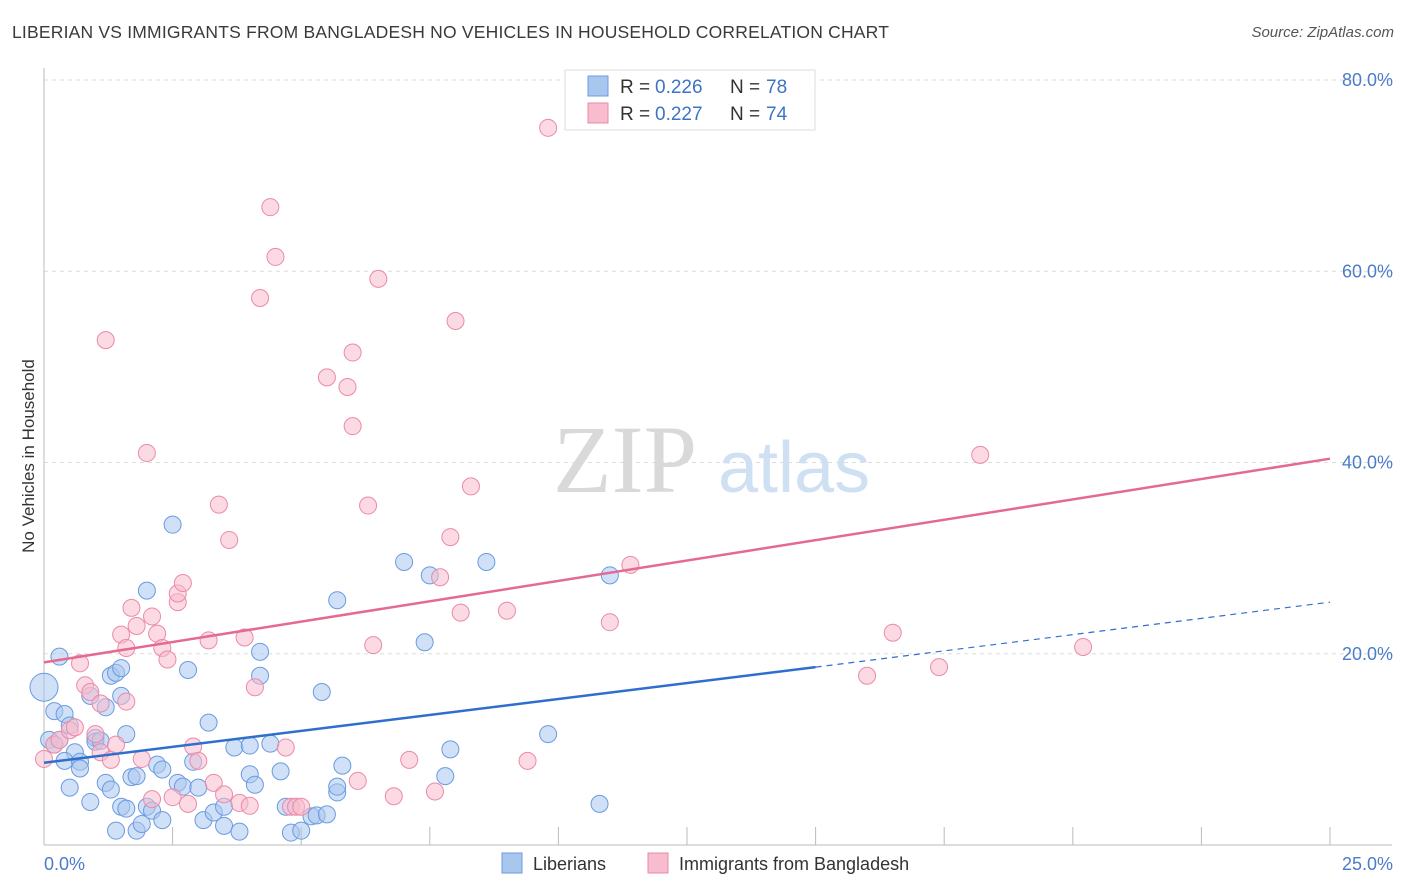  Describe the element at coordinates (64, 864) in the screenshot. I see `x-tick-label-0: 0.0%` at that location.